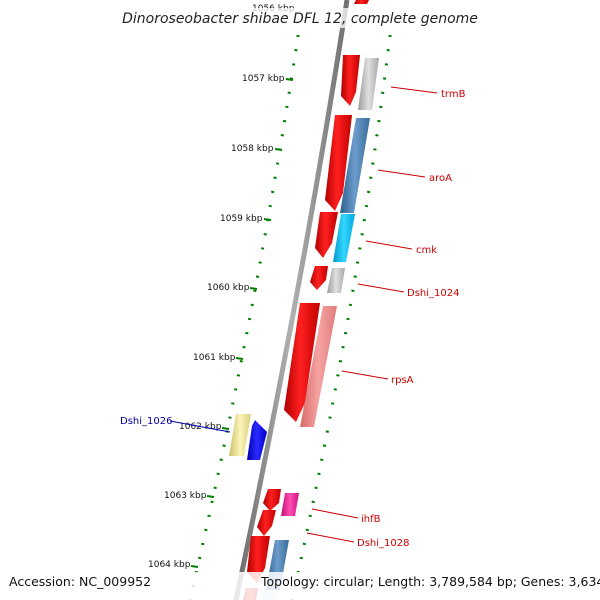 The width and height of the screenshot is (600, 600). What do you see at coordinates (401, 173) in the screenshot?
I see `leader-aroA` at bounding box center [401, 173].